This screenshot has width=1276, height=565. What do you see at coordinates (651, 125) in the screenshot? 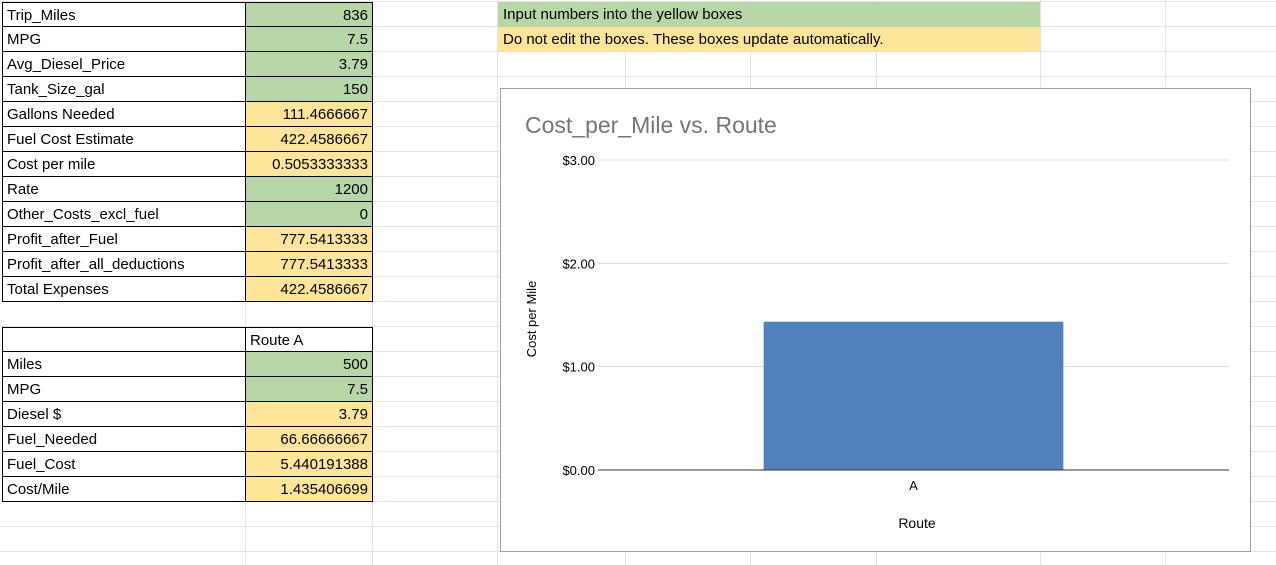
I see `chart-title: Cost_per_Mile vs. Route` at bounding box center [651, 125].